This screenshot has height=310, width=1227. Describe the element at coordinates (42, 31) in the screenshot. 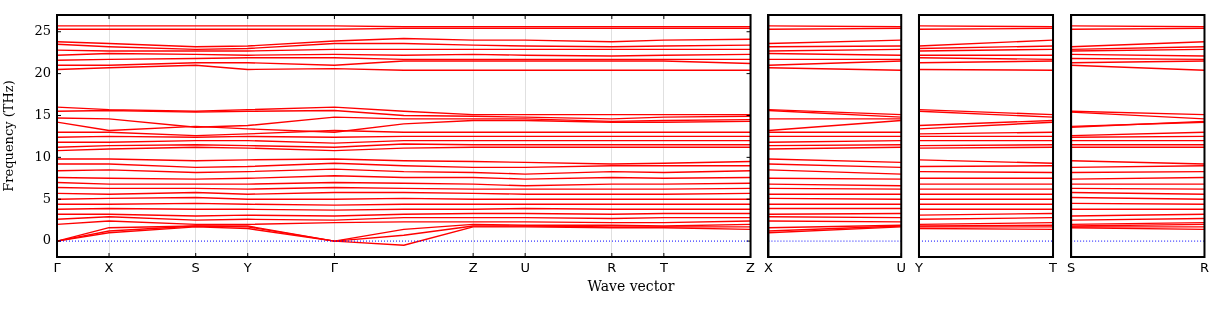

I see `y-tick-label: 25` at that location.